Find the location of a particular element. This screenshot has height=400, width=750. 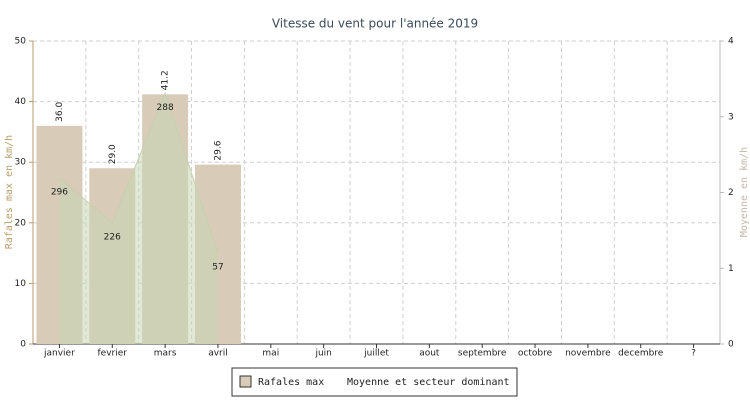

x-tick-label: avril is located at coordinates (218, 354).